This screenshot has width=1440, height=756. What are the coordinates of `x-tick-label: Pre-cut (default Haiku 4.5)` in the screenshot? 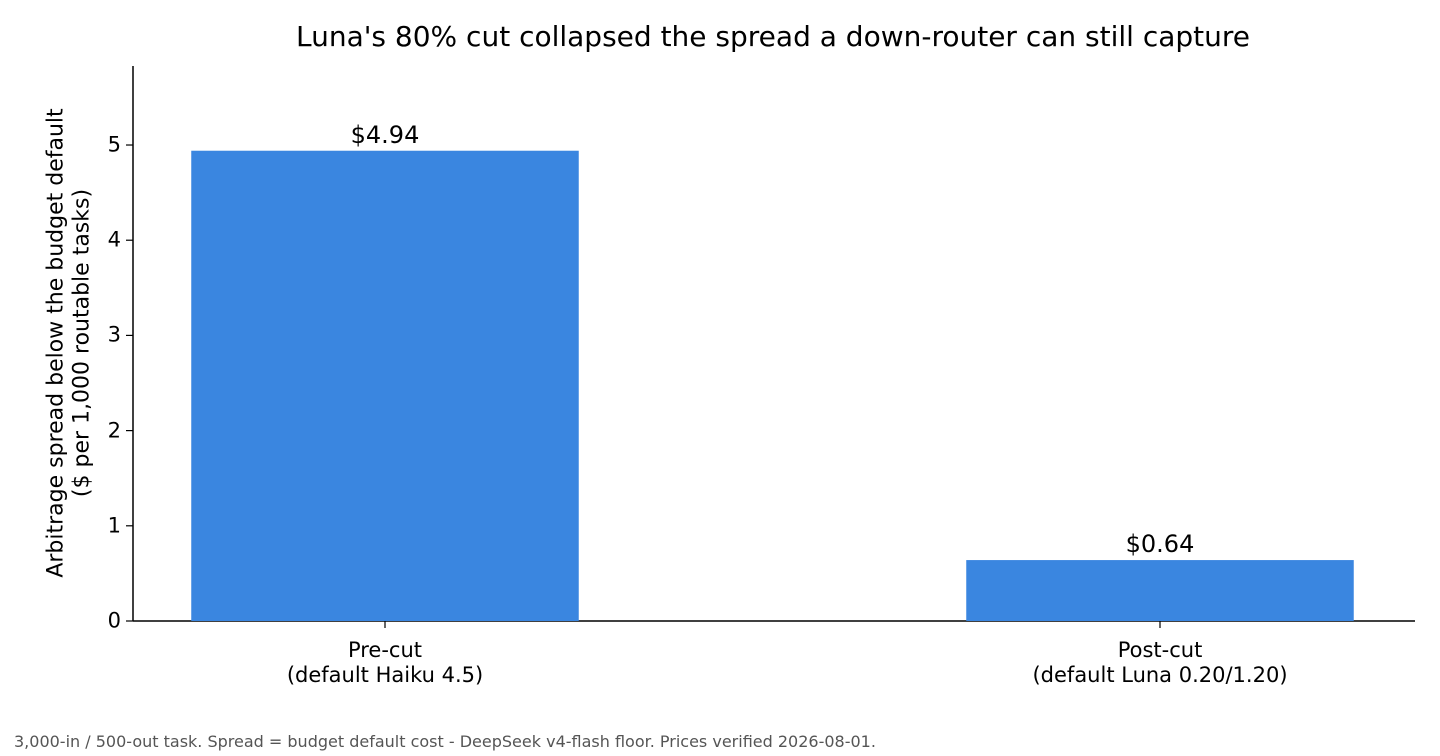 It's located at (385, 663).